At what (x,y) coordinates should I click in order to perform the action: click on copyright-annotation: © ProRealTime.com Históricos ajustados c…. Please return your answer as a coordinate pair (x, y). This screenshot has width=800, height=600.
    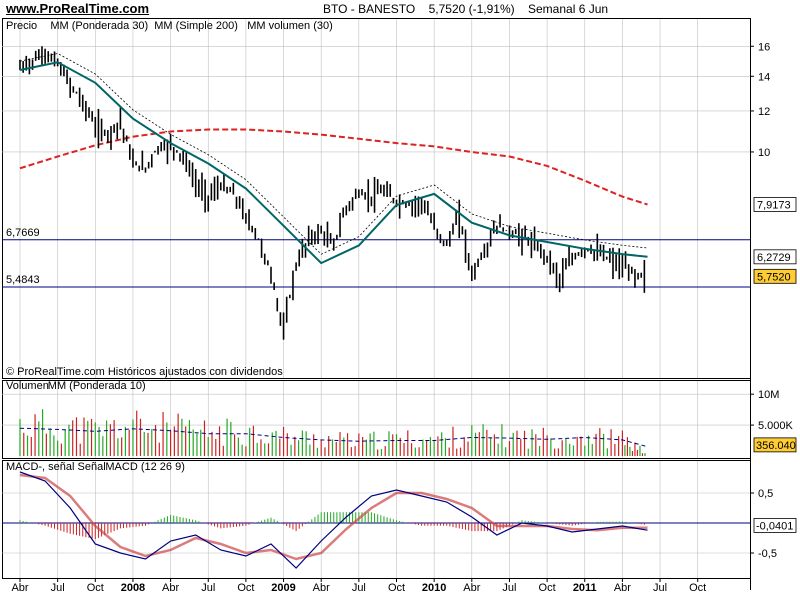
    Looking at the image, I should click on (144, 372).